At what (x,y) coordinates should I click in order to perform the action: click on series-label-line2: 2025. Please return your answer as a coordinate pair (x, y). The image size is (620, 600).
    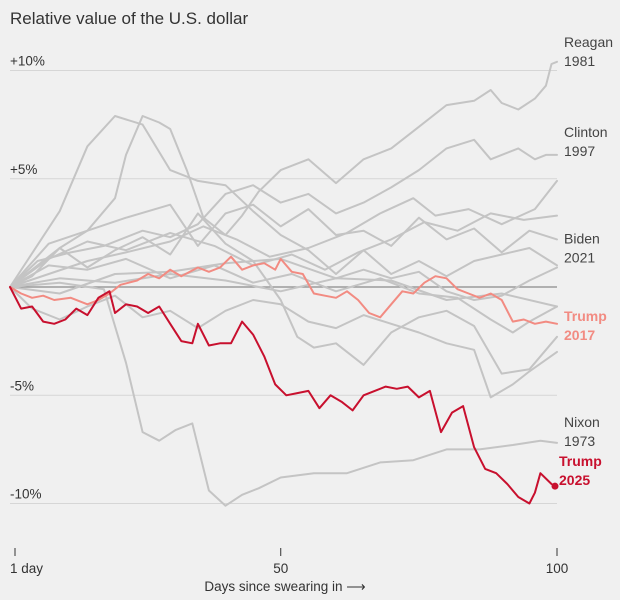
    Looking at the image, I should click on (574, 480).